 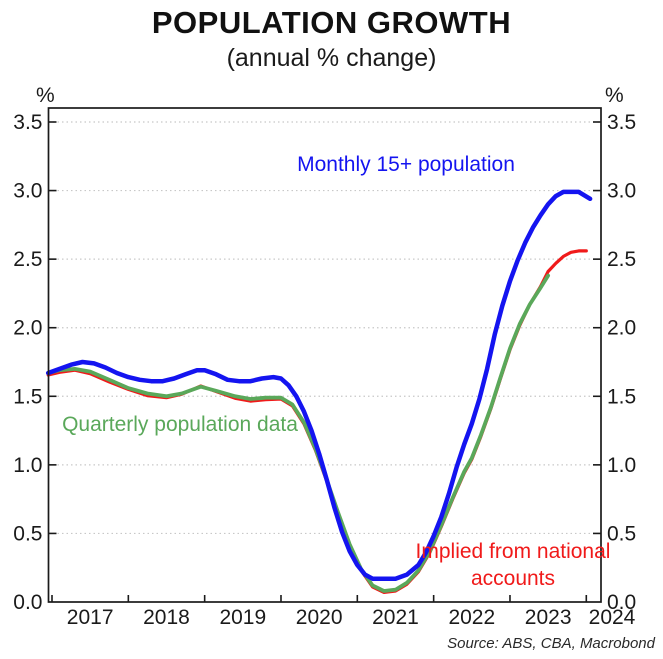 I want to click on chart-title: POPULATION GROWTH, so click(x=331, y=22).